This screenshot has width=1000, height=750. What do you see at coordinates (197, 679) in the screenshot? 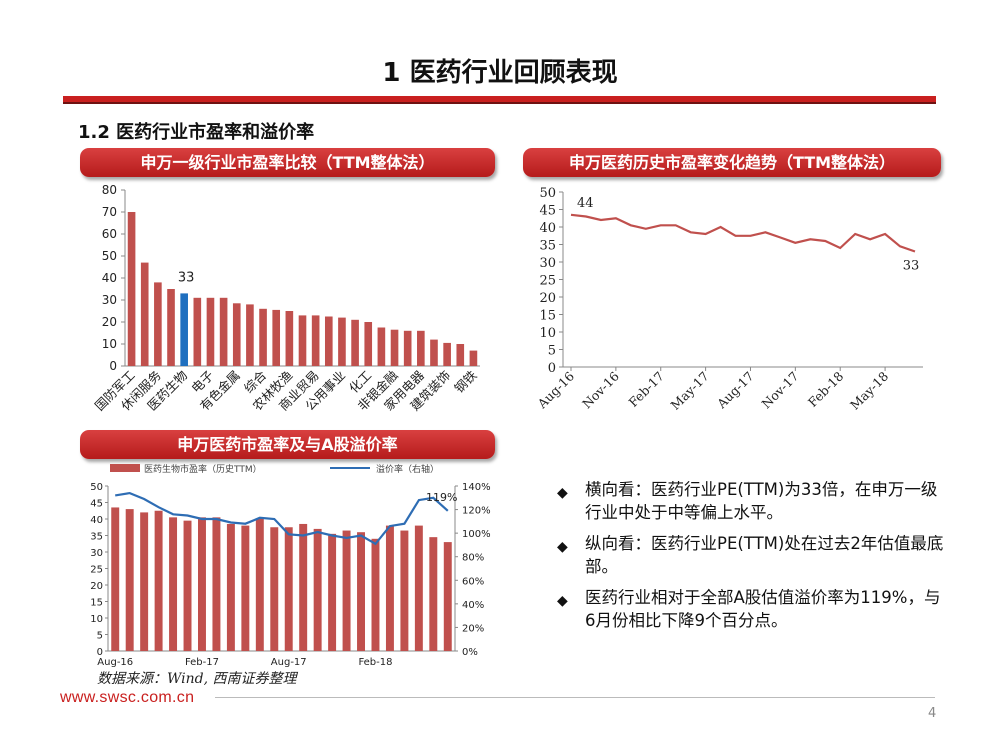
I see `data-source-note: 数据来源：Wind, 西南证券整理` at bounding box center [197, 679].